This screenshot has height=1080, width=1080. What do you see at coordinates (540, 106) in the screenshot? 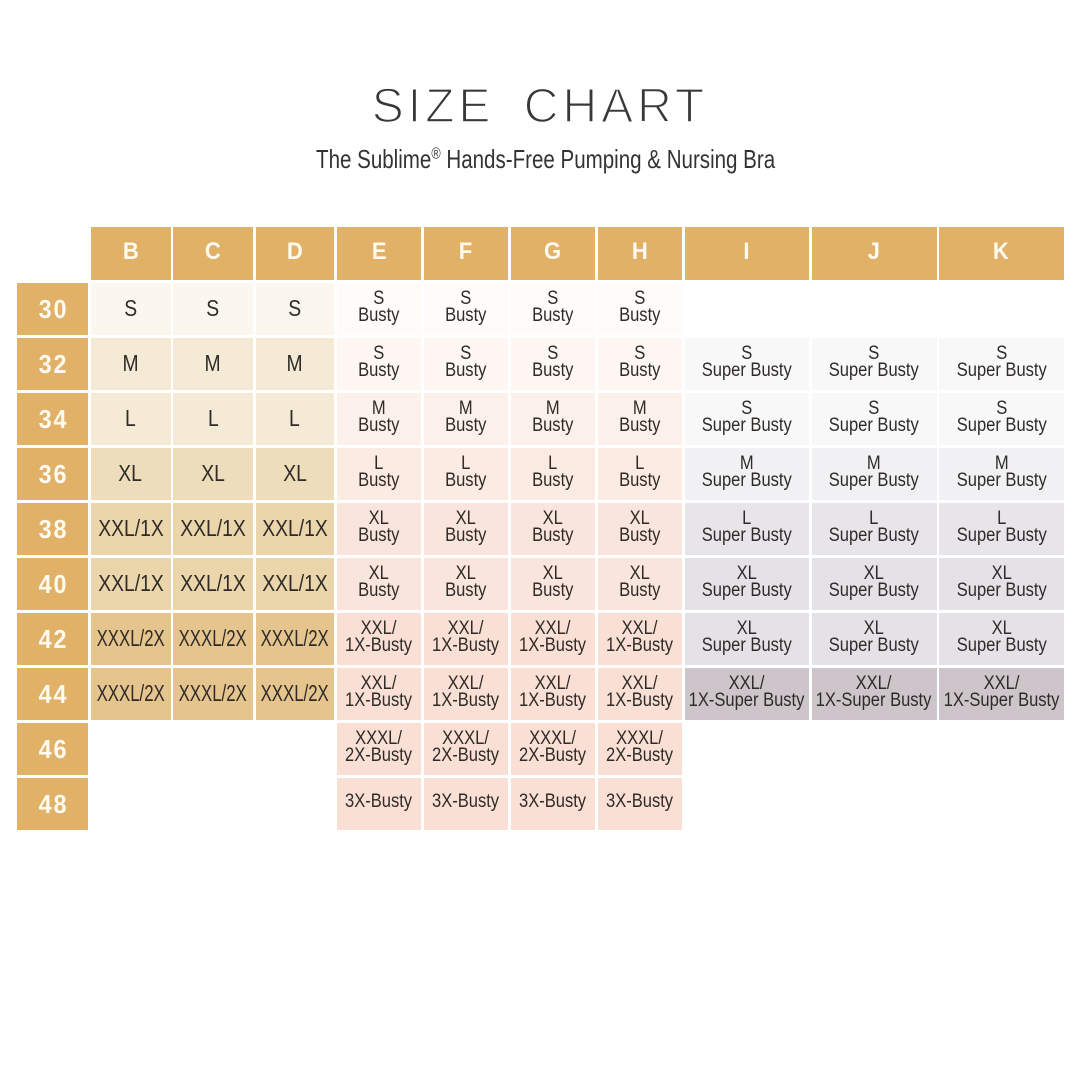
I see `svg-text: SIZE CHART` at bounding box center [540, 106].